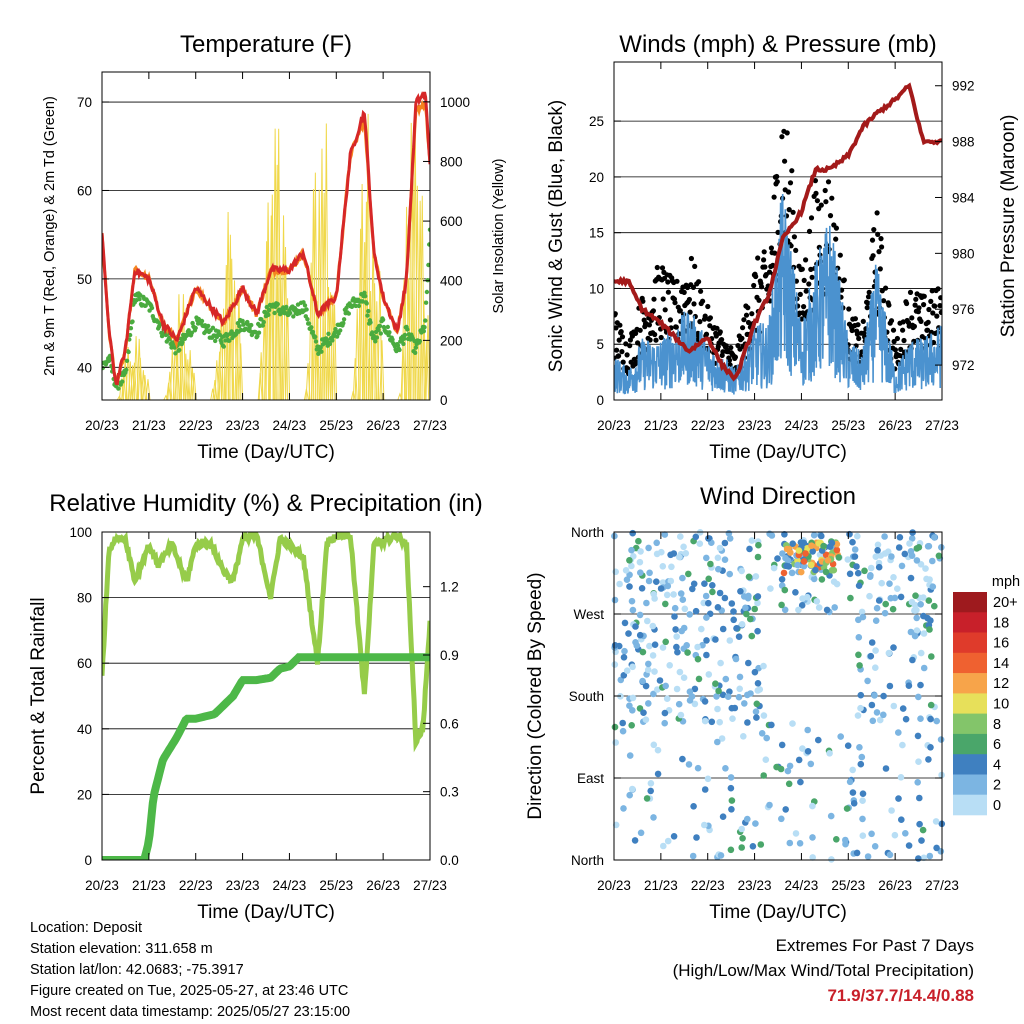 The height and width of the screenshot is (1024, 1024). What do you see at coordinates (587, 532) in the screenshot?
I see `direction-ytick-label: North` at bounding box center [587, 532].